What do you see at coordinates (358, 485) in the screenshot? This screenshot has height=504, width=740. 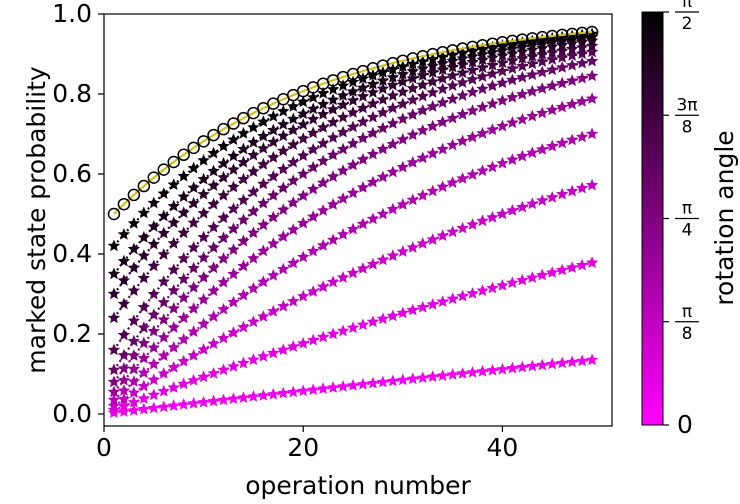 I see `x-axis-label: operation number` at bounding box center [358, 485].